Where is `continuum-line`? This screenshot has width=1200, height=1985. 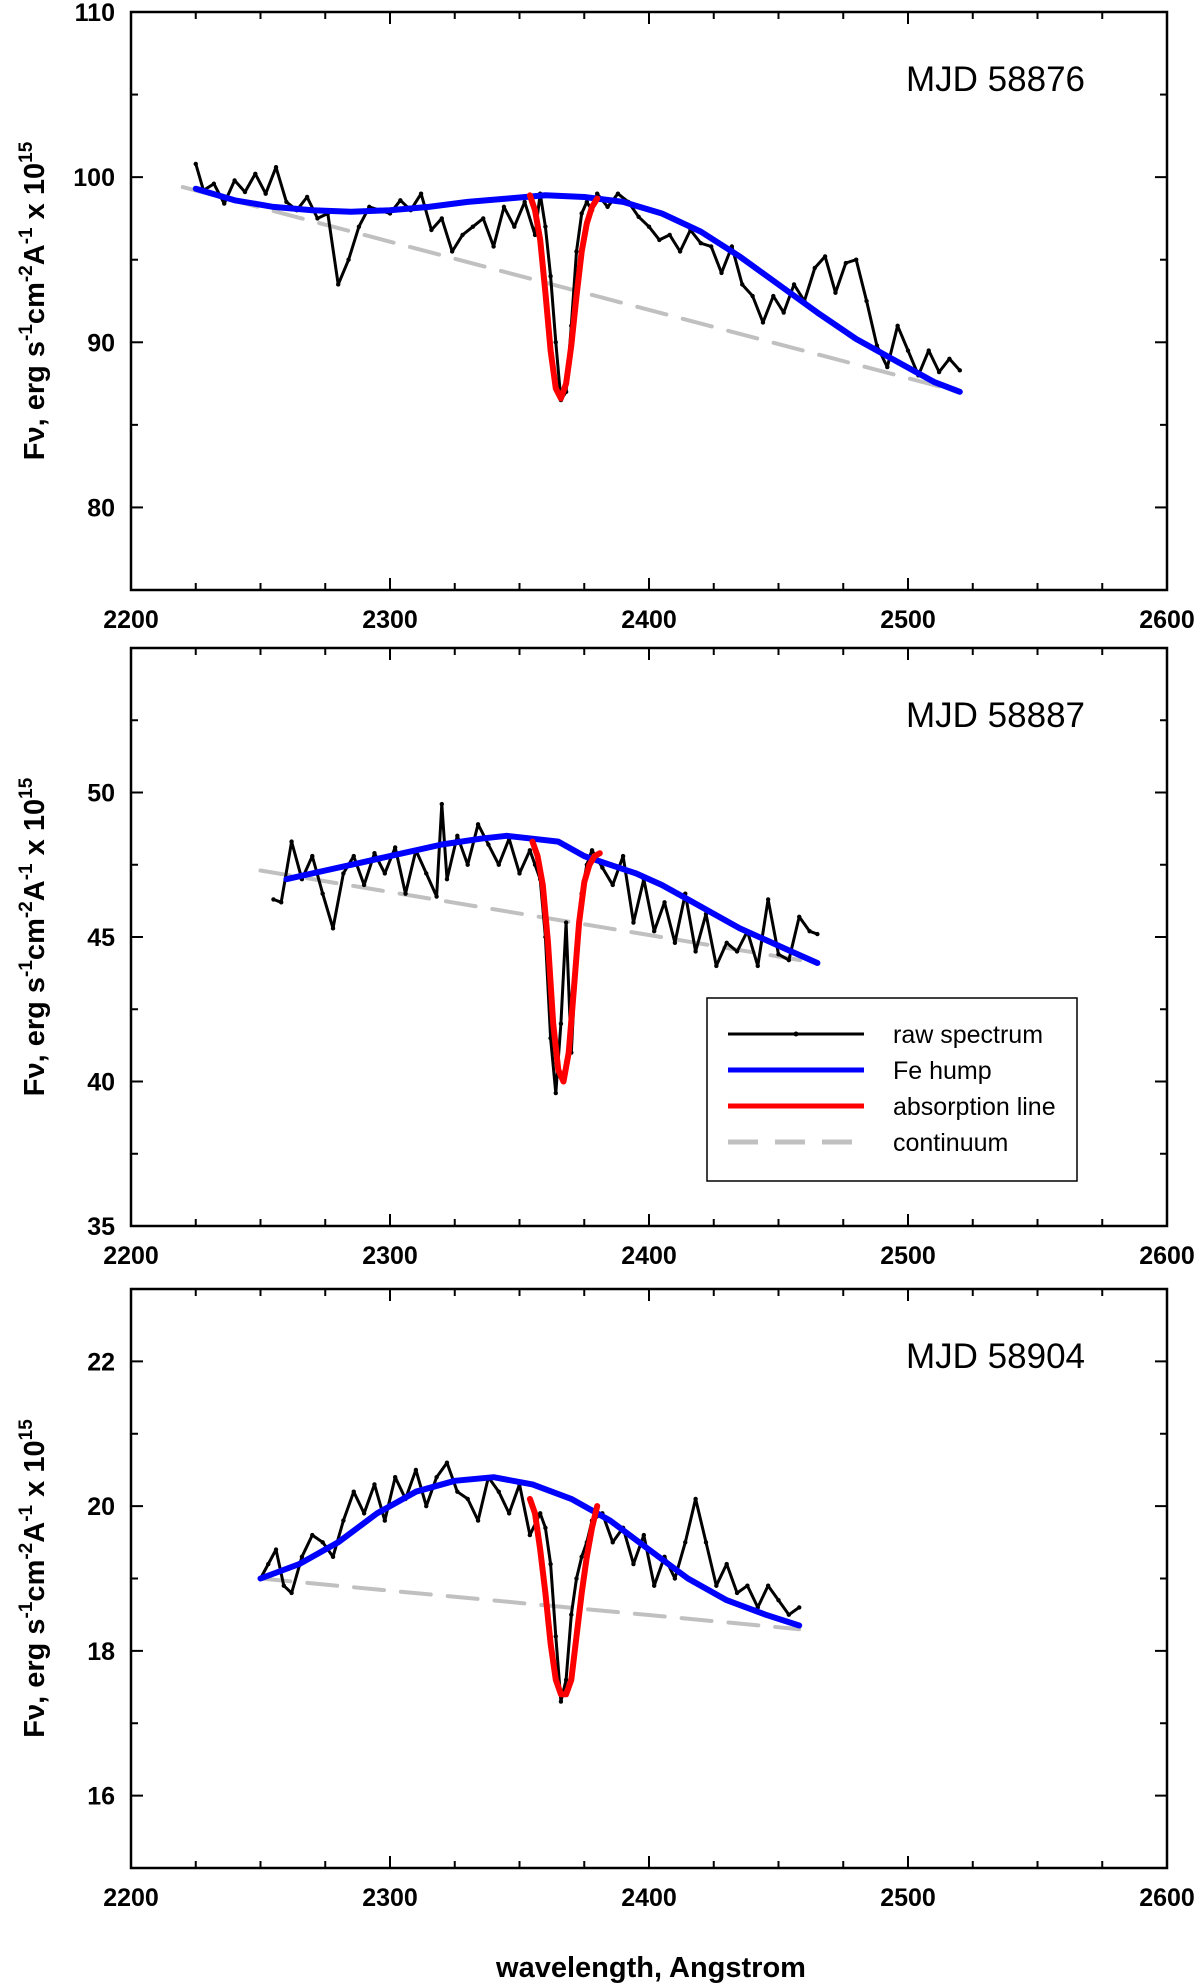 continuum-line is located at coordinates (571, 289).